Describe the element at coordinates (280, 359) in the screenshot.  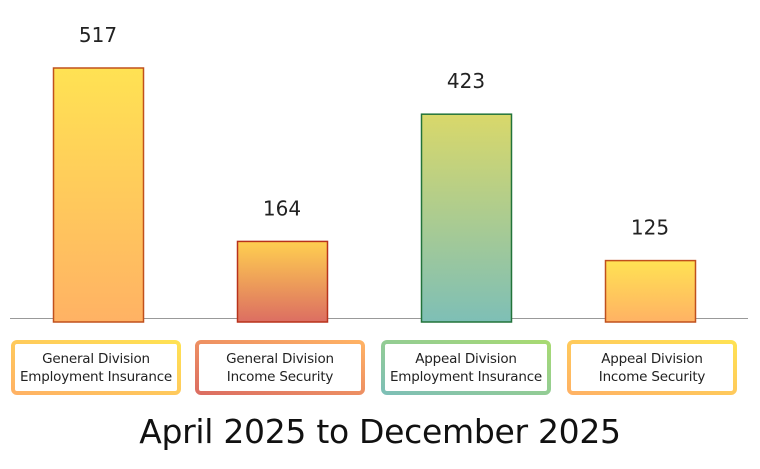
I see `category-label-2-line-1: General Division` at that location.